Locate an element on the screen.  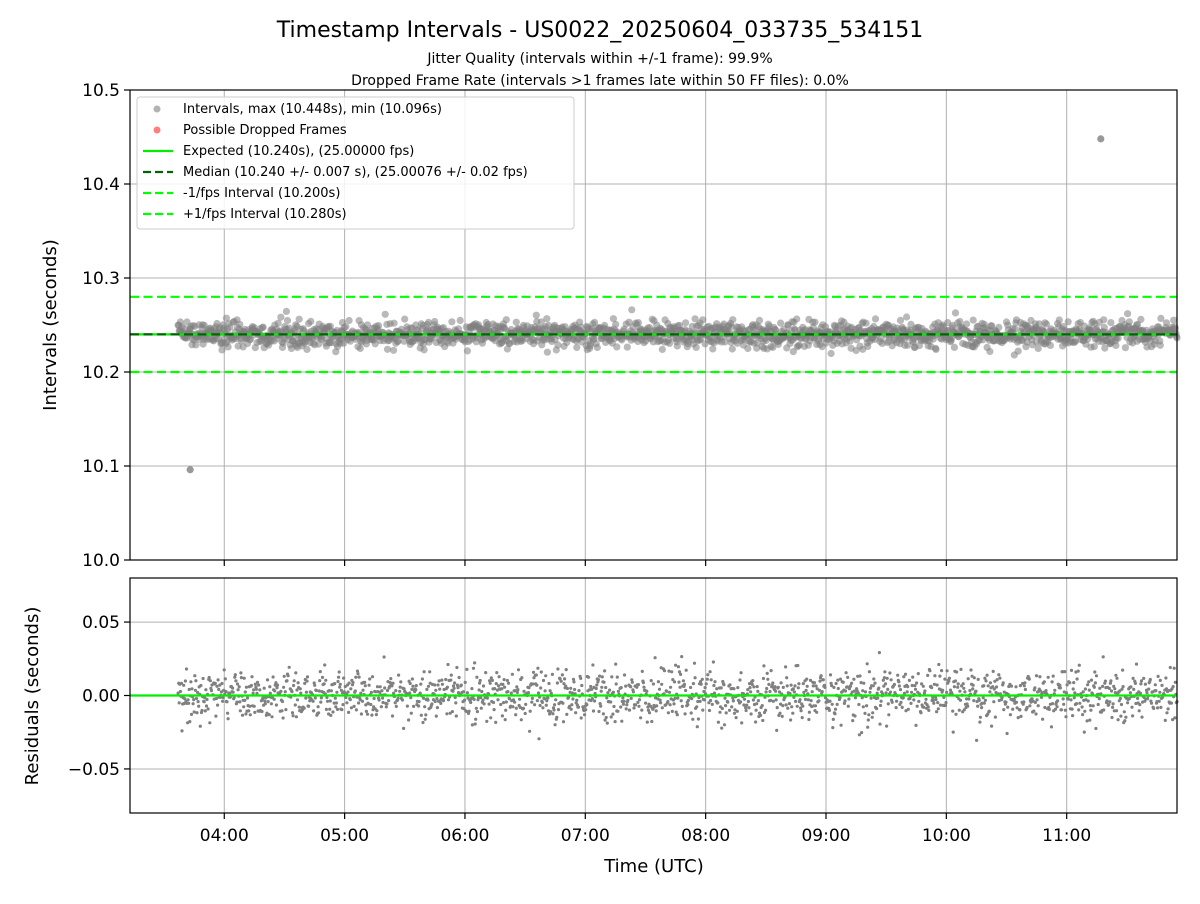
legend-label-expected: Expected (10.240s), (25.00000 fps) is located at coordinates (298, 151).